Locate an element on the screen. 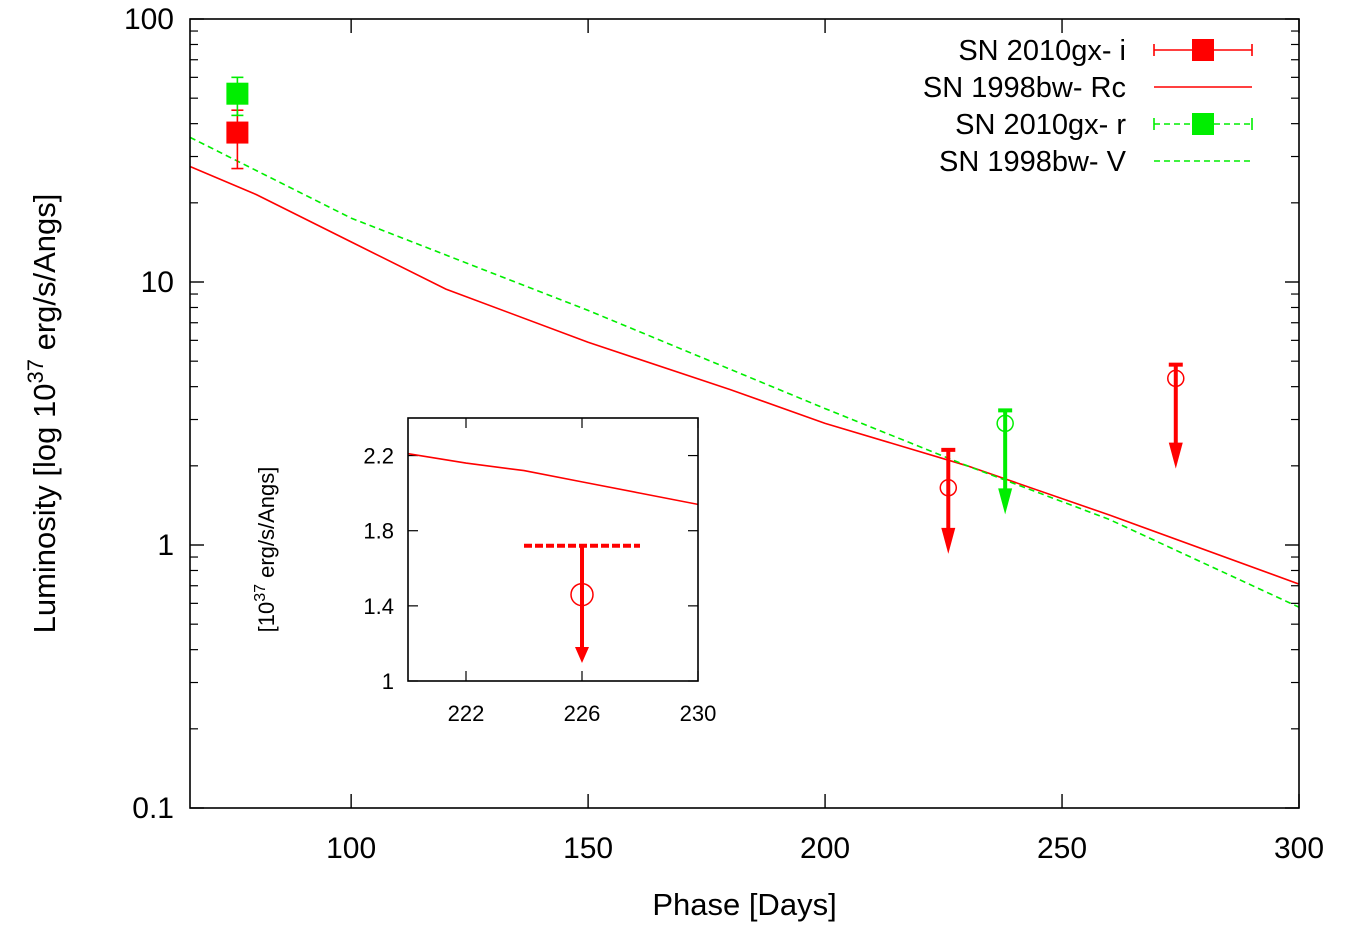 The width and height of the screenshot is (1356, 928). inset-y-tick-label: 2.2 is located at coordinates (378, 456).